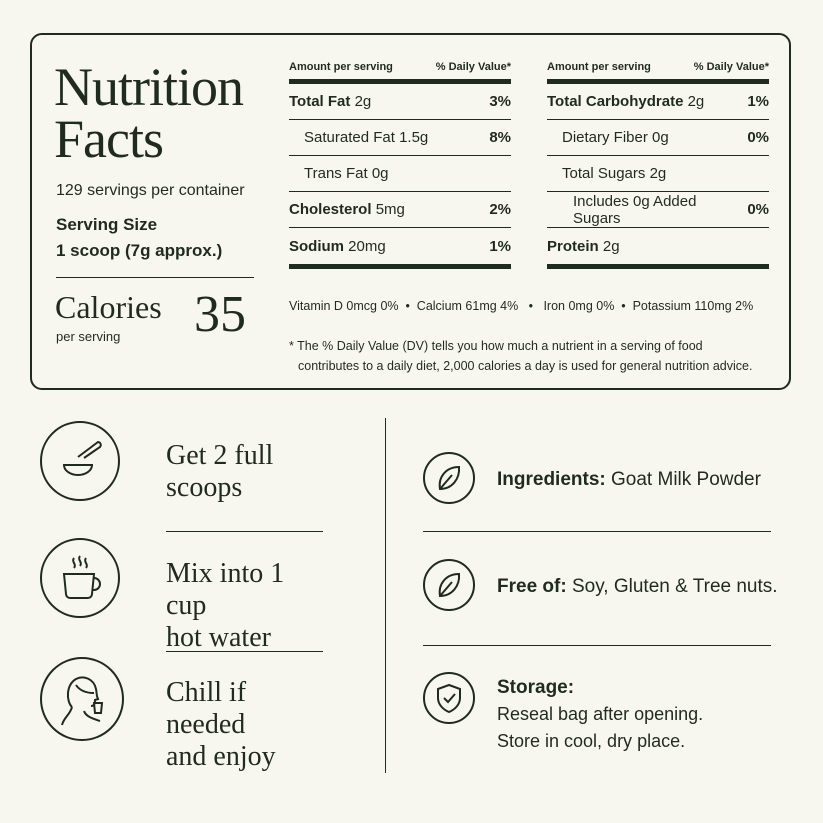 The width and height of the screenshot is (823, 823). I want to click on nutrition-facts-title: Nutrition Facts, so click(149, 113).